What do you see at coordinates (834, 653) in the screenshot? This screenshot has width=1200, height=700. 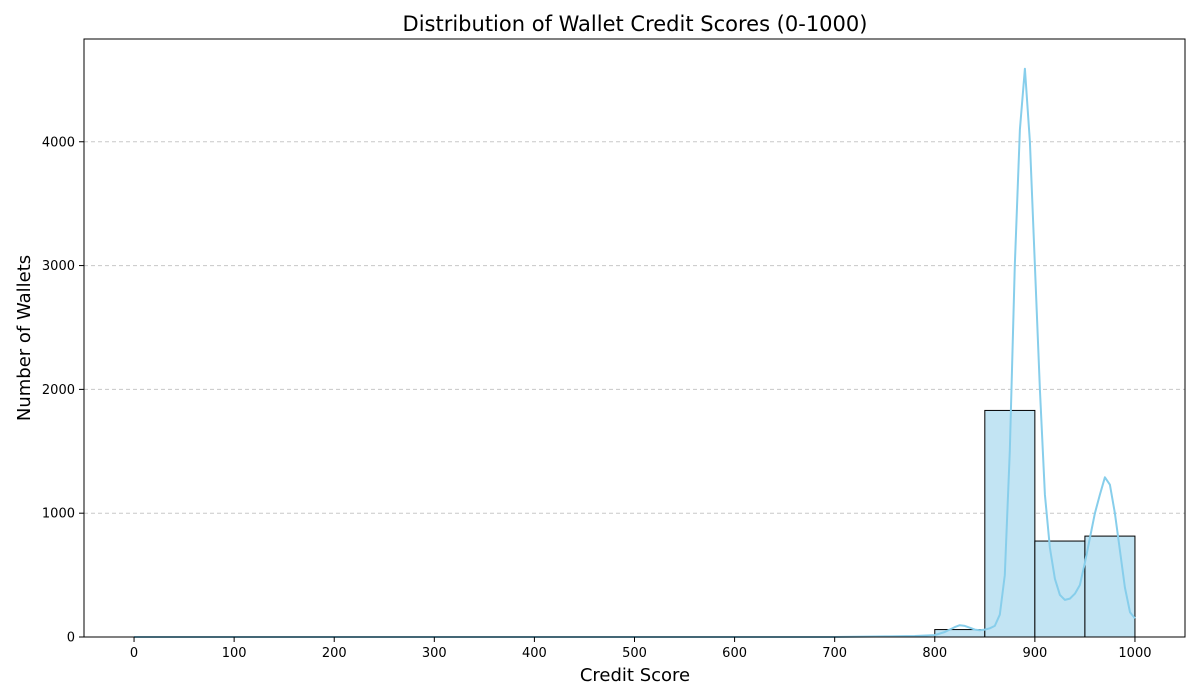 I see `x-tick-label: 700` at bounding box center [834, 653].